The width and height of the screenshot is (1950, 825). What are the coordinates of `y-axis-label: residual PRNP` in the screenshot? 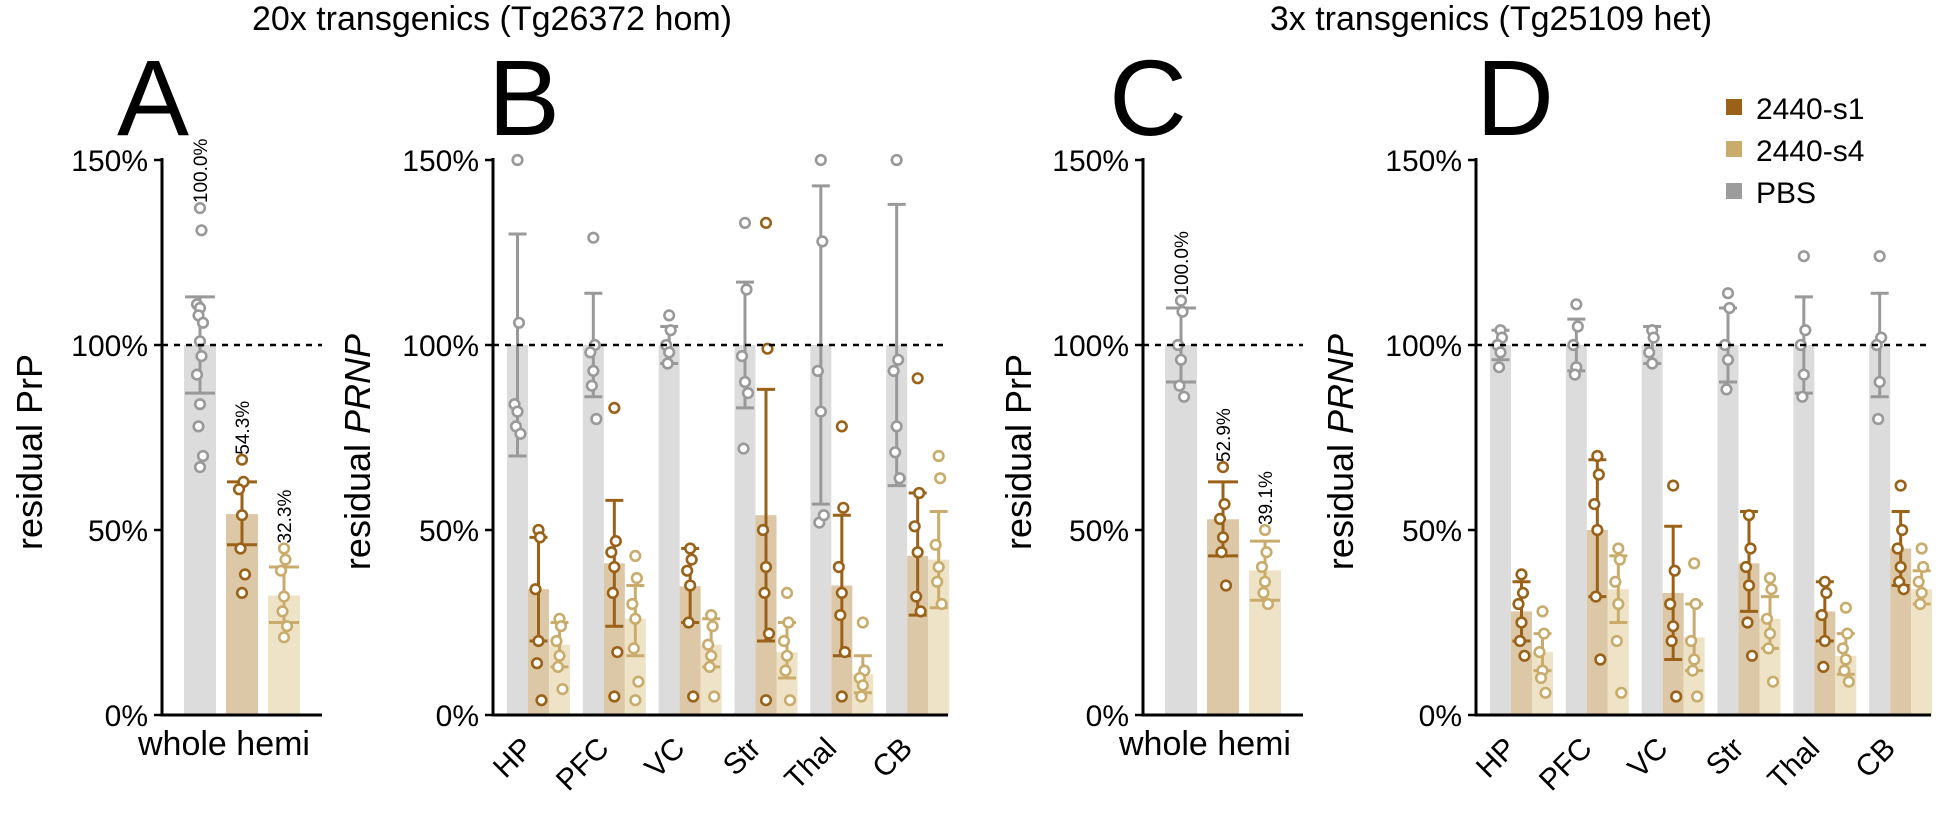 It's located at (1340, 452).